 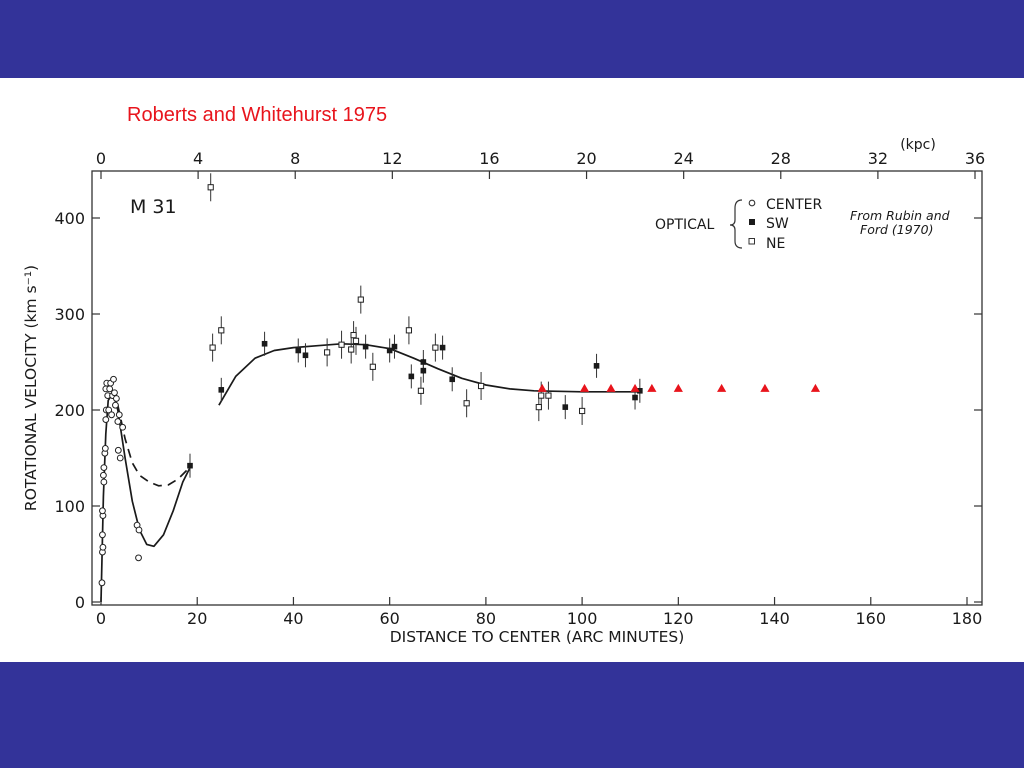 What do you see at coordinates (684, 225) in the screenshot?
I see `legend-group-label: OPTICAL` at bounding box center [684, 225].